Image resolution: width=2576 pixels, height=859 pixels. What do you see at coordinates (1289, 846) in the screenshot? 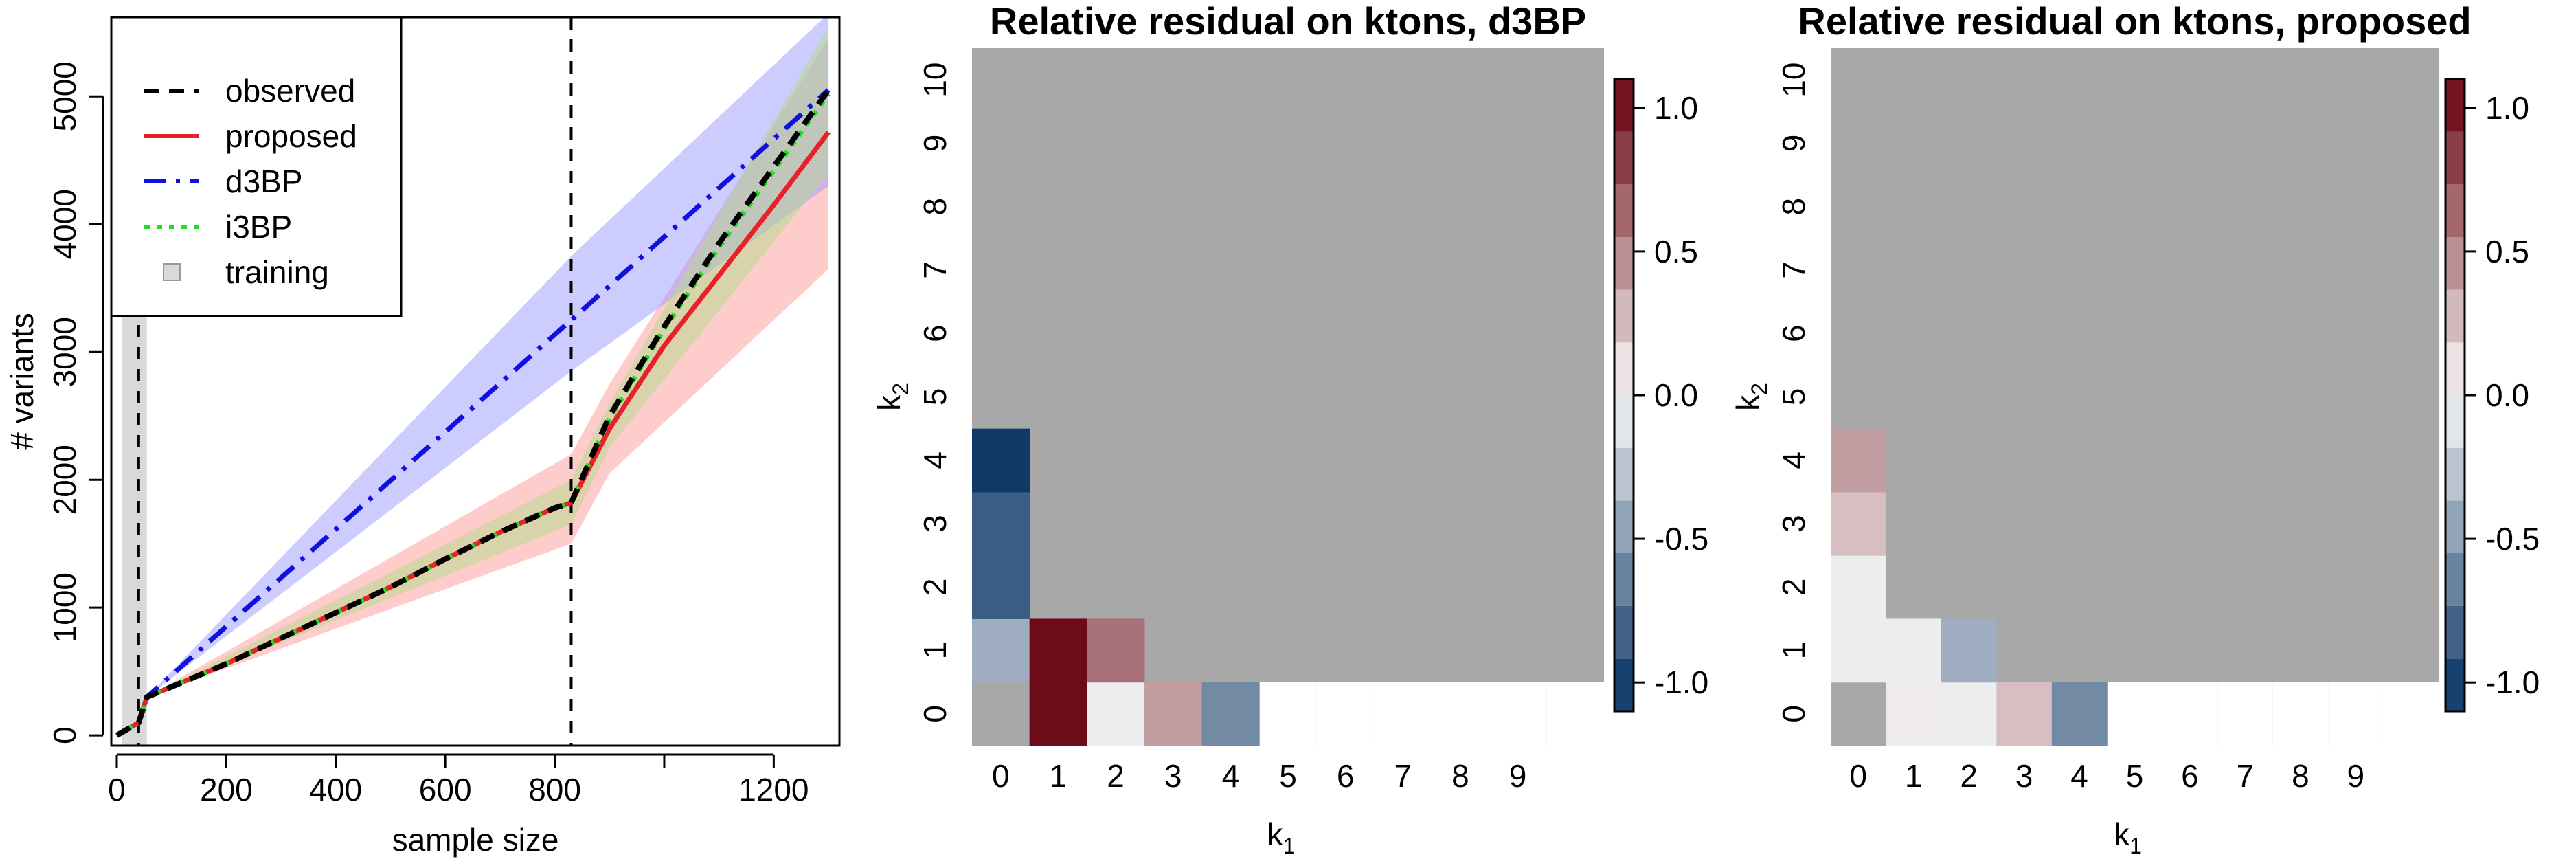
I see `x-axis-label-sub: 1` at bounding box center [1289, 846].